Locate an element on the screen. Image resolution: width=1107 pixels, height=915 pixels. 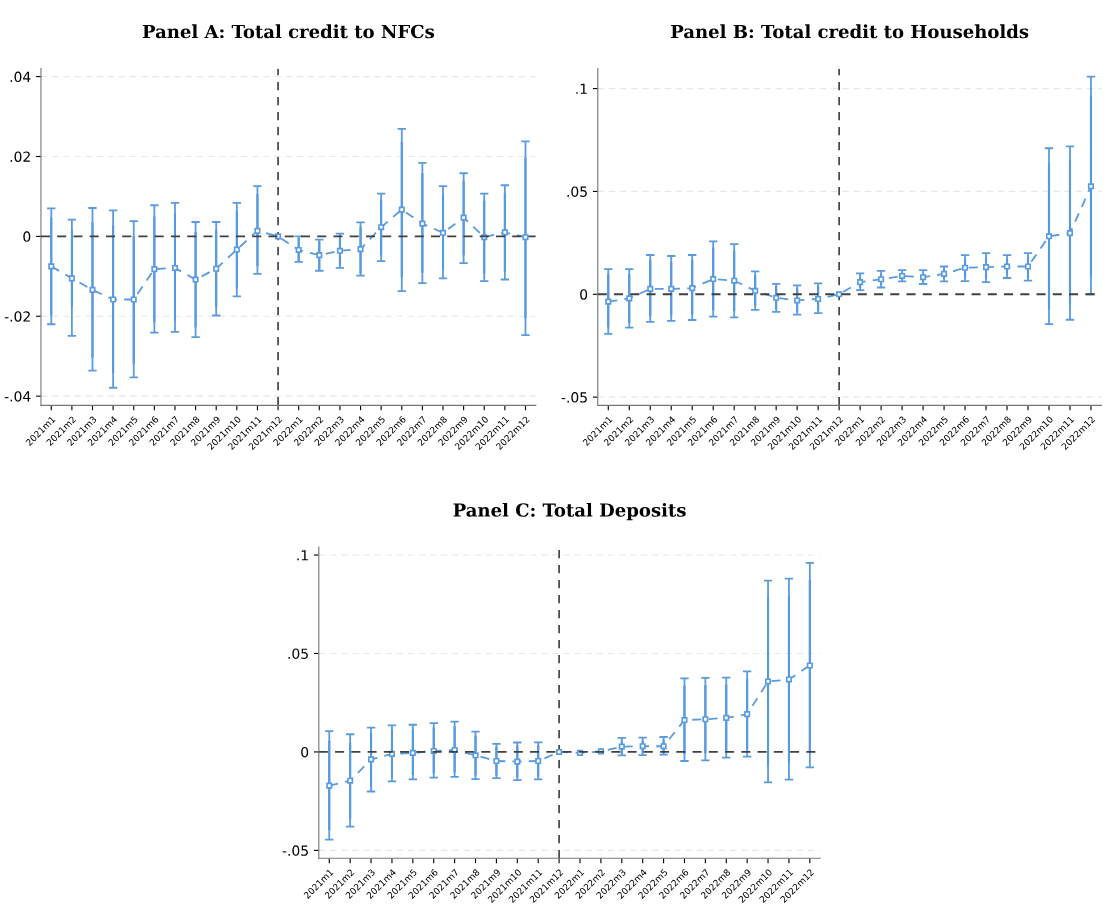
y-tick-label: -.02 is located at coordinates (17, 316).